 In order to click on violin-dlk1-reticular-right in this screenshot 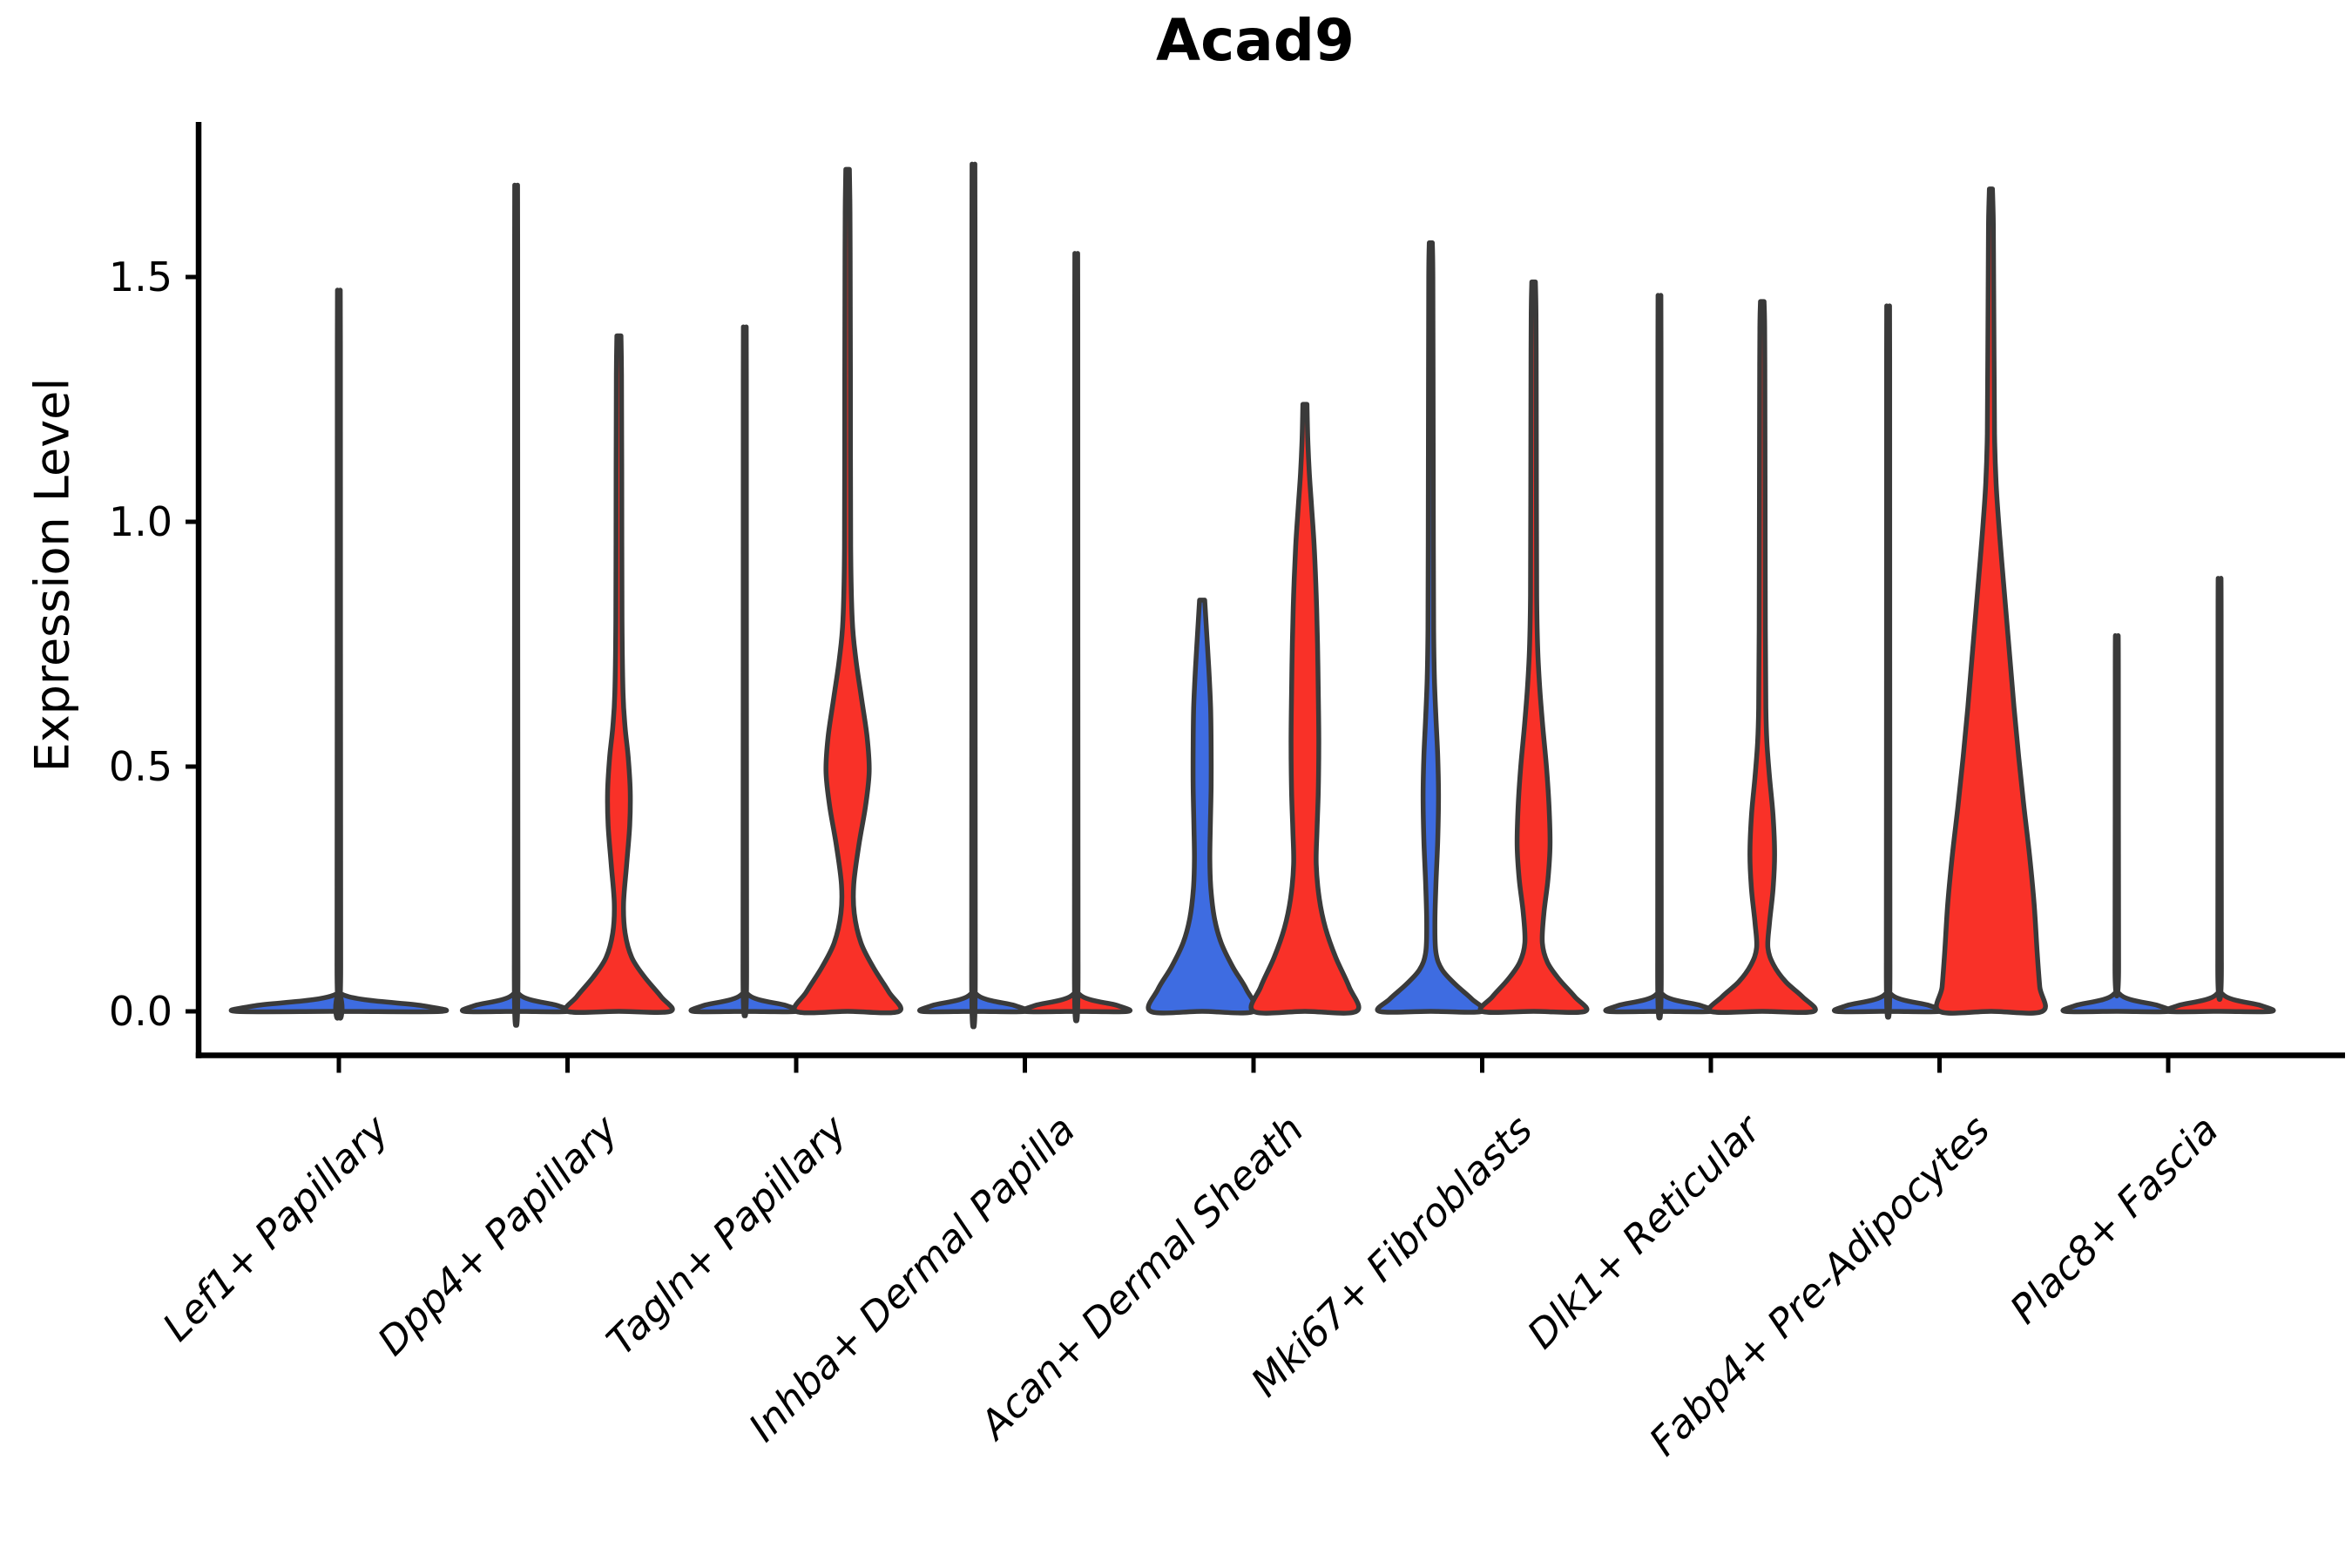, I will do `click(1762, 657)`.